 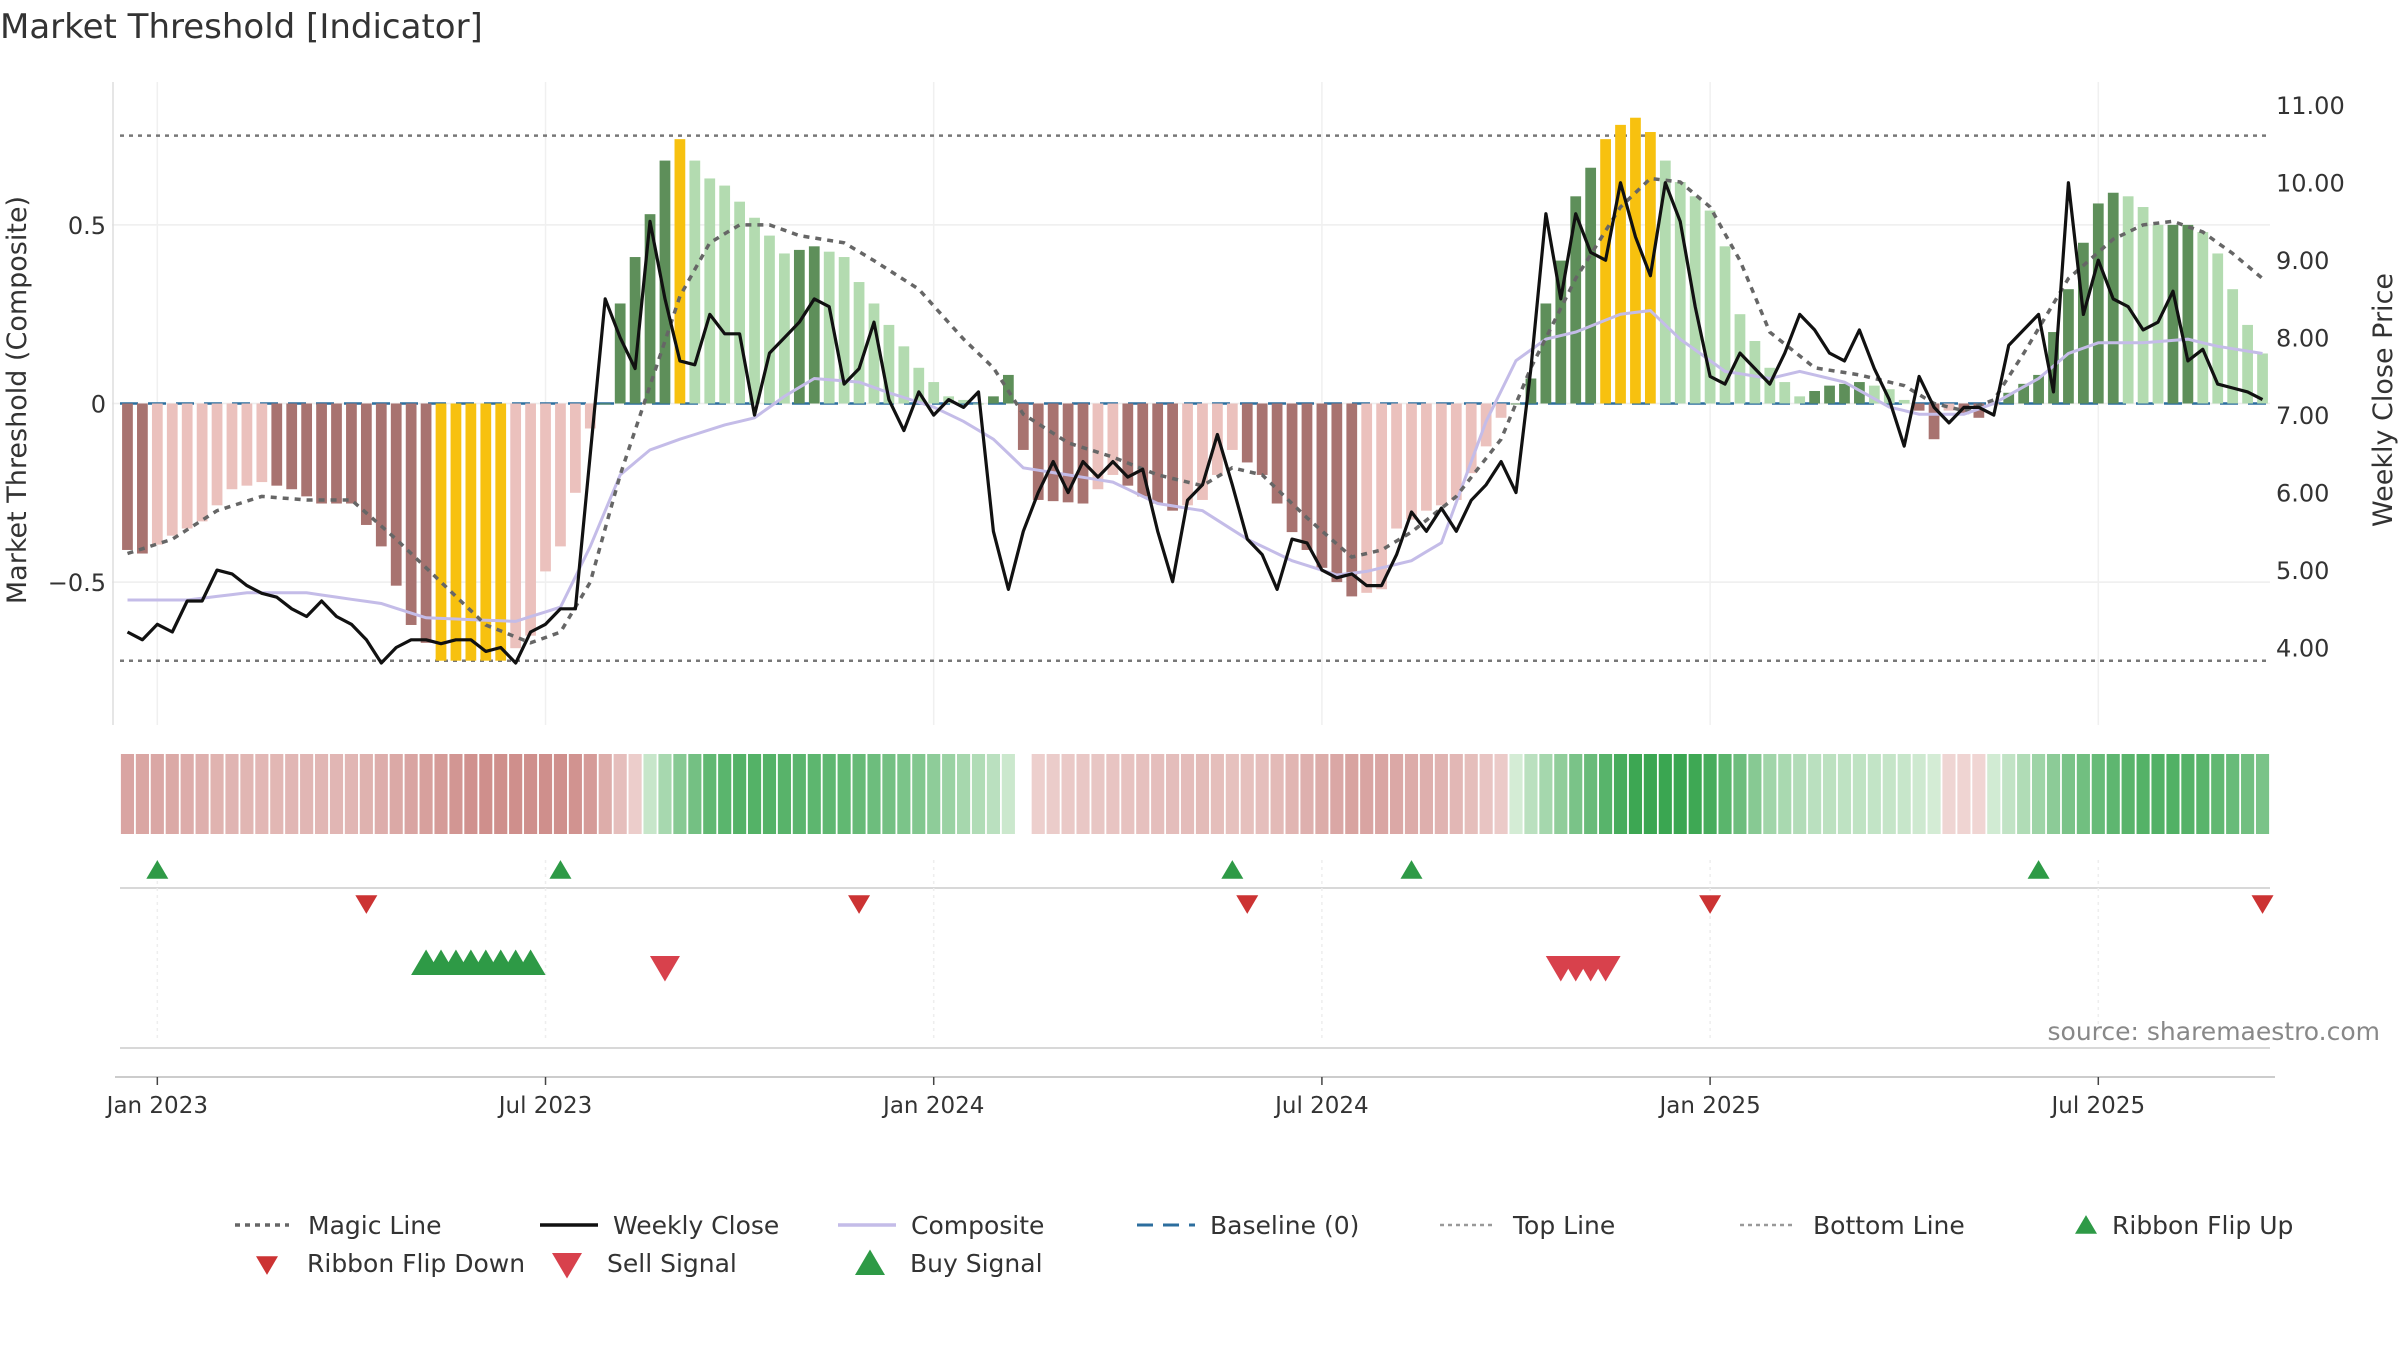 I want to click on legend-item-flip_up: Ribbon Flip Up, so click(x=2184, y=1225).